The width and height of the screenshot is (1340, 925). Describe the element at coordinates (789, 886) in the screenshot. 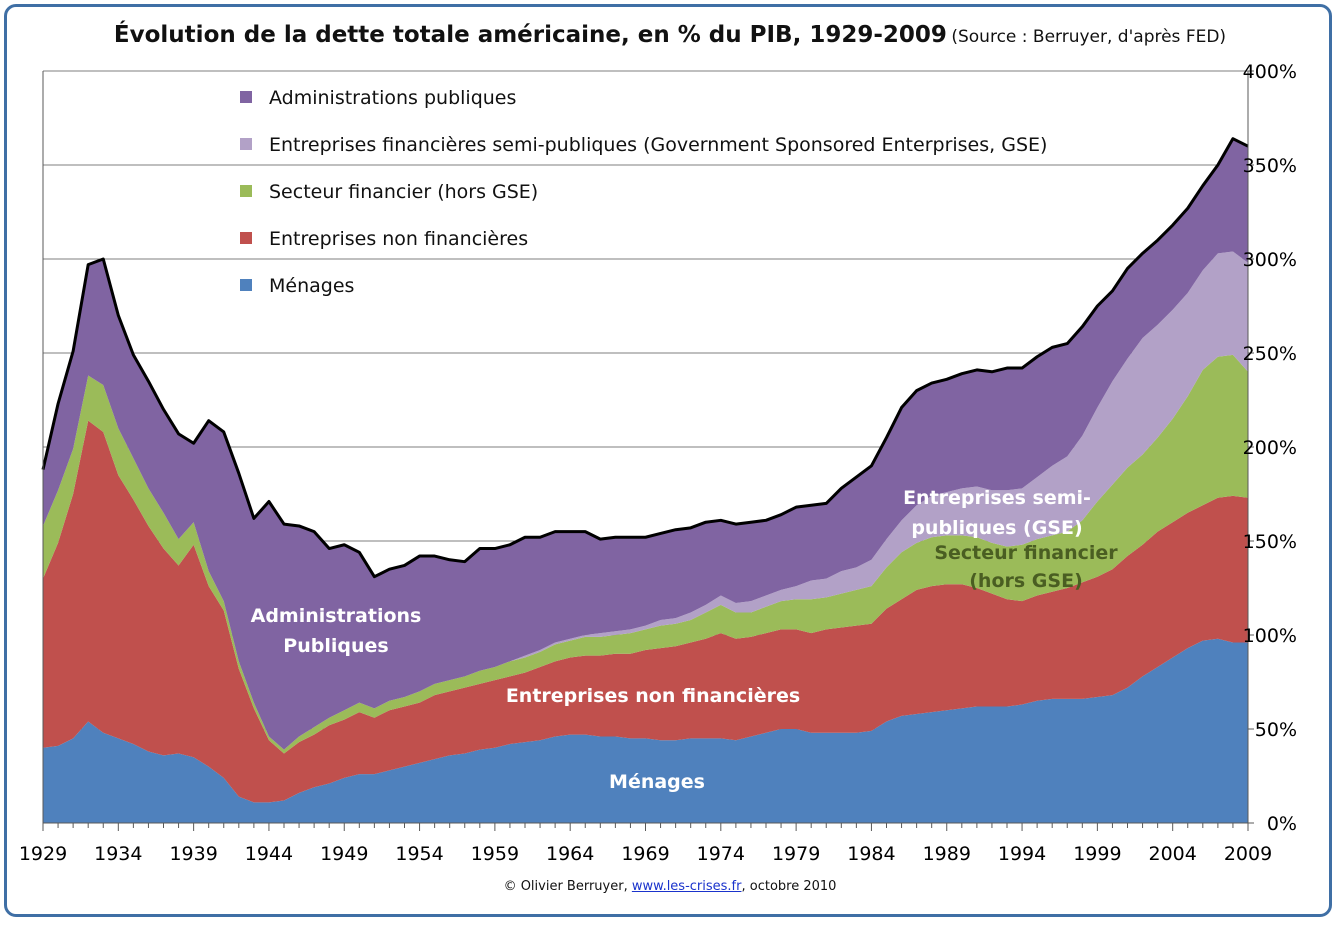

I see `credit-suffix: , octobre 2010` at that location.